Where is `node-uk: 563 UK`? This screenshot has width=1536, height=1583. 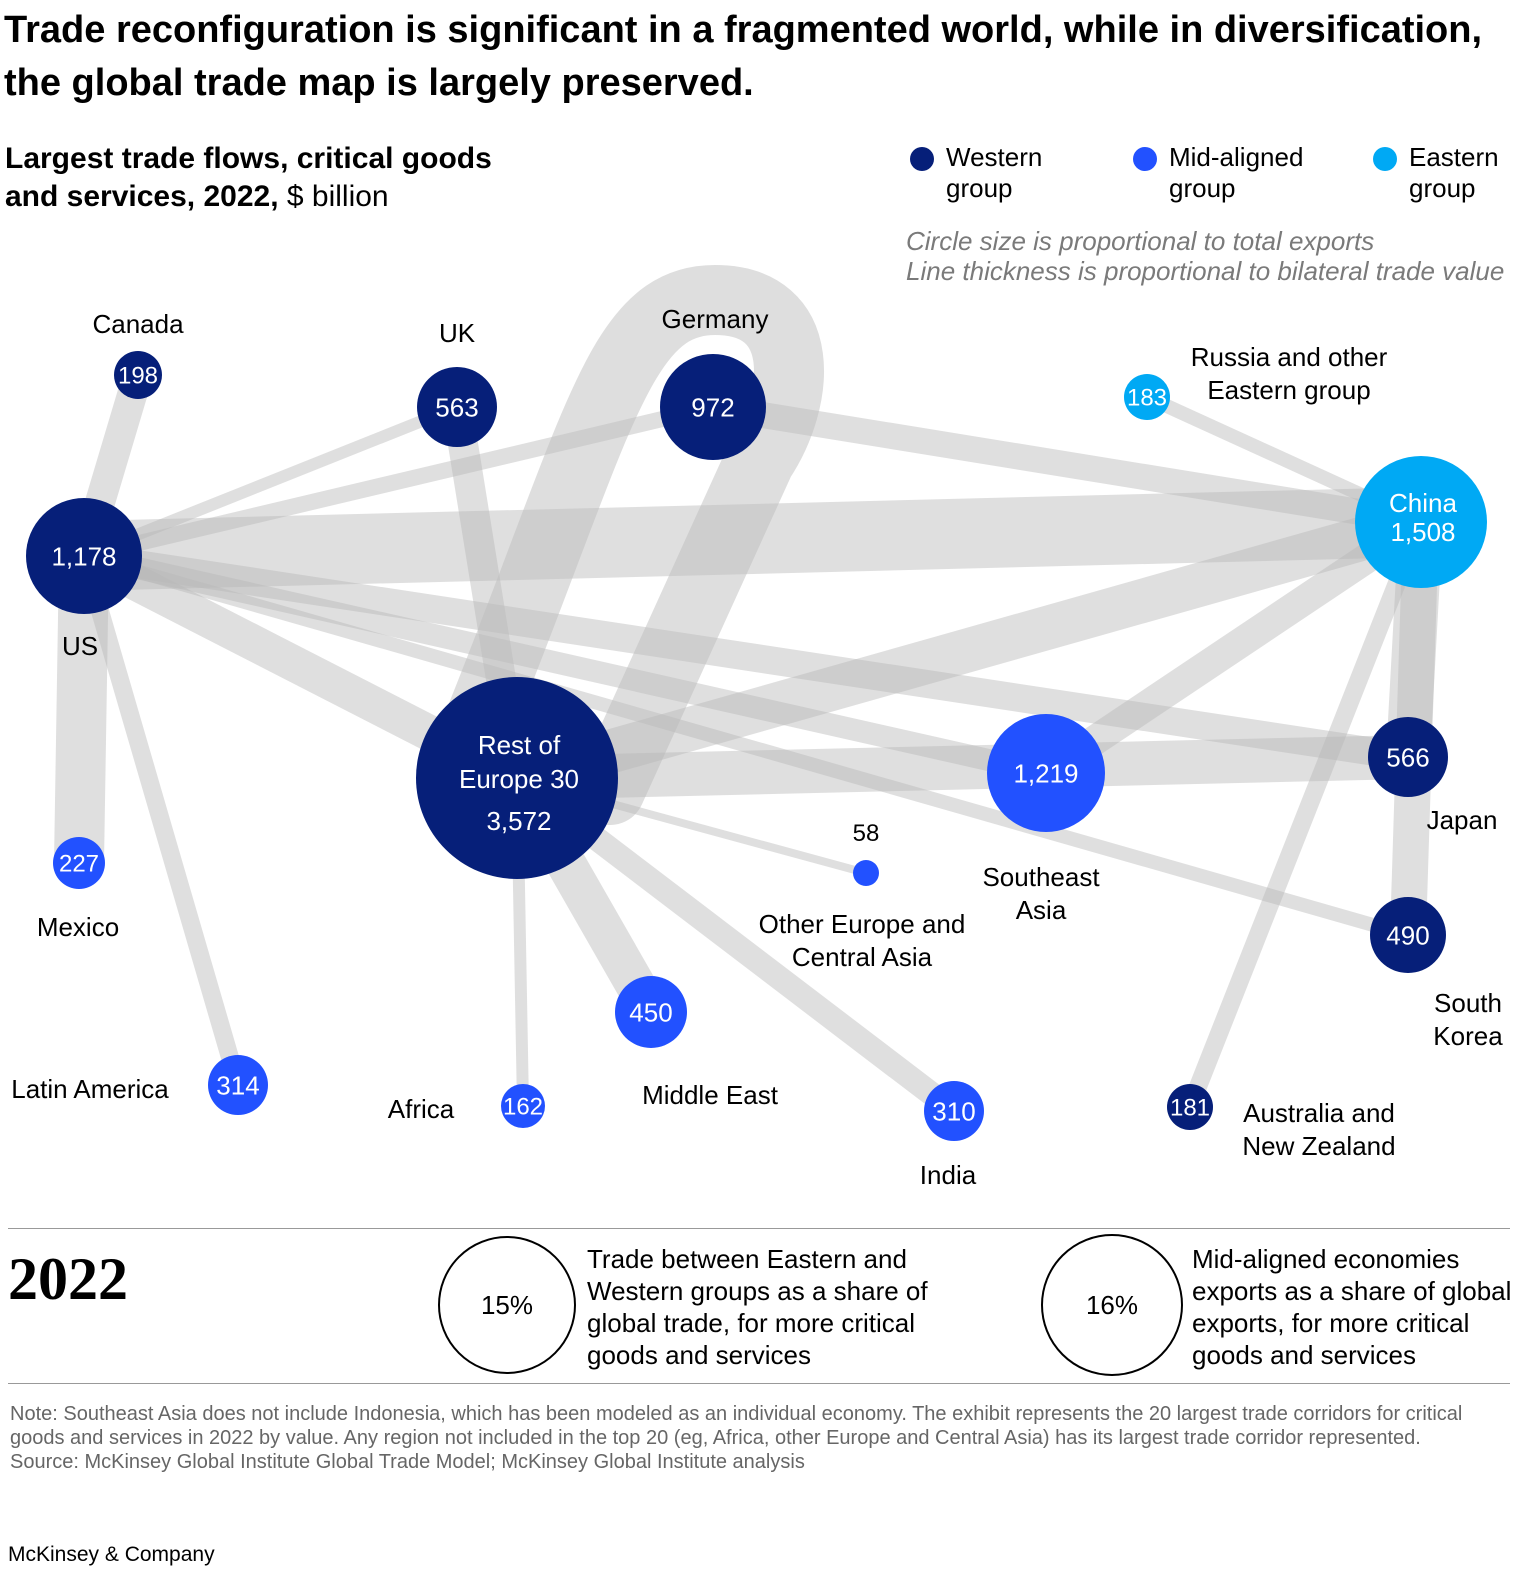
node-uk: 563 UK is located at coordinates (457, 382).